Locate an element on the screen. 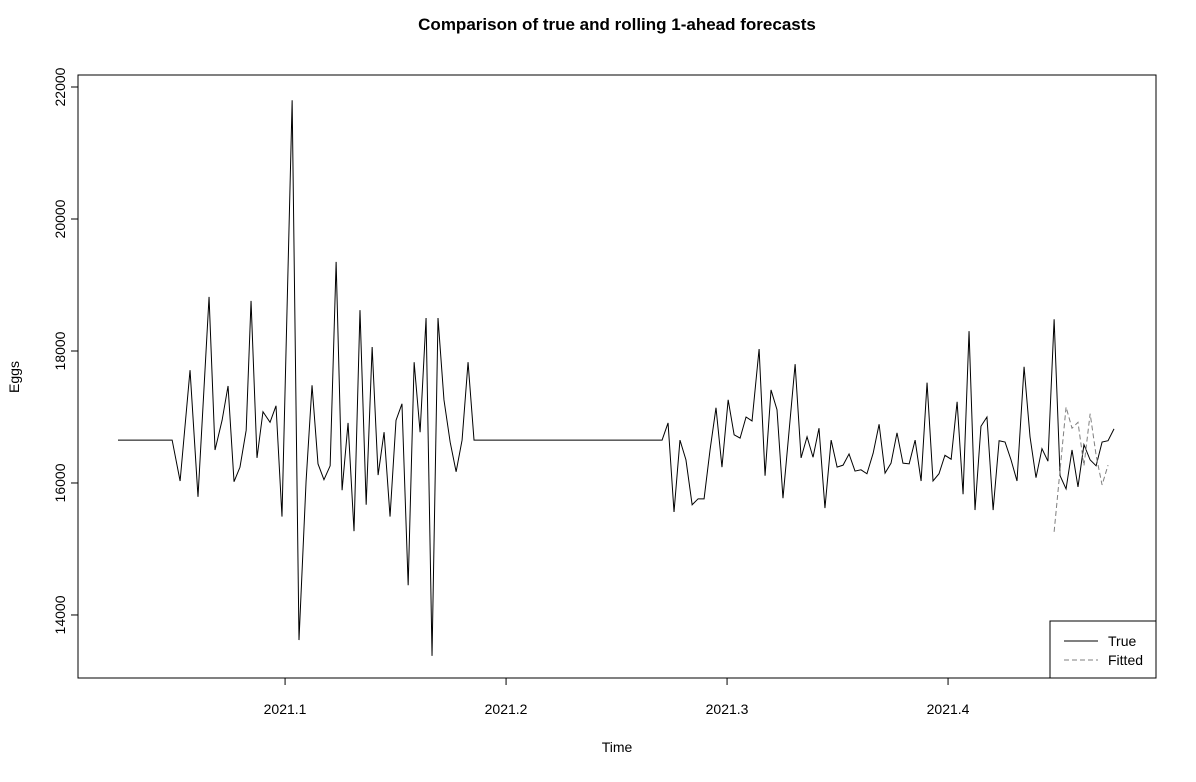  x-axis-label: Time is located at coordinates (617, 747).